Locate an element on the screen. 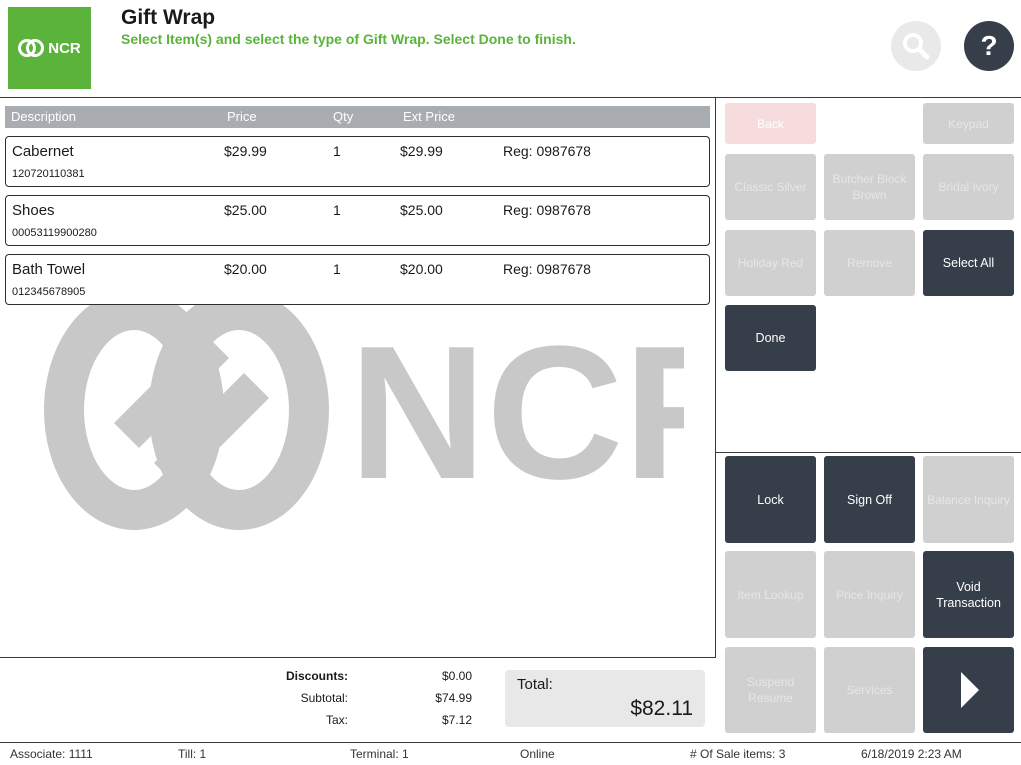 The height and width of the screenshot is (765, 1021). suspend-resume-button: Suspend Resume is located at coordinates (770, 690).